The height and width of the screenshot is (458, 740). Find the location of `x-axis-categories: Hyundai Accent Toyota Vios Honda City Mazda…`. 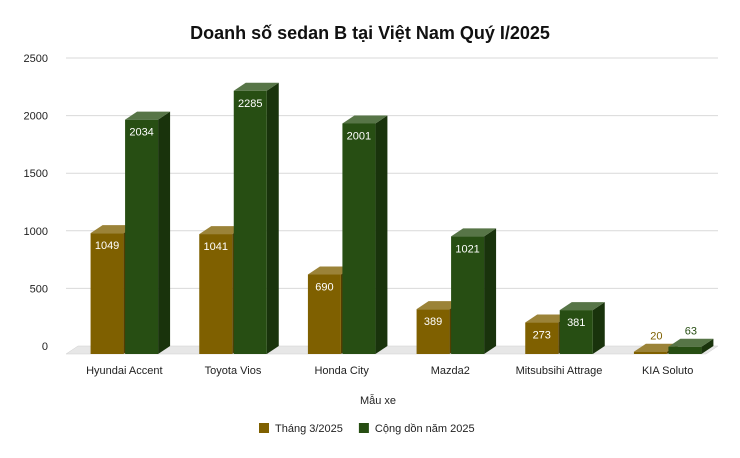

x-axis-categories: Hyundai Accent Toyota Vios Honda City Mazda… is located at coordinates (389, 371).